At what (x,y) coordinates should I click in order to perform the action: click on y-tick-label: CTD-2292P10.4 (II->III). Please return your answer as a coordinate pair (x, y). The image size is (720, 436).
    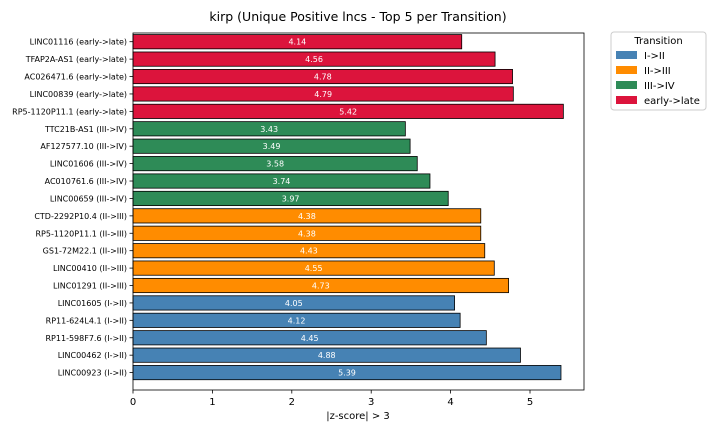
    Looking at the image, I should click on (80, 216).